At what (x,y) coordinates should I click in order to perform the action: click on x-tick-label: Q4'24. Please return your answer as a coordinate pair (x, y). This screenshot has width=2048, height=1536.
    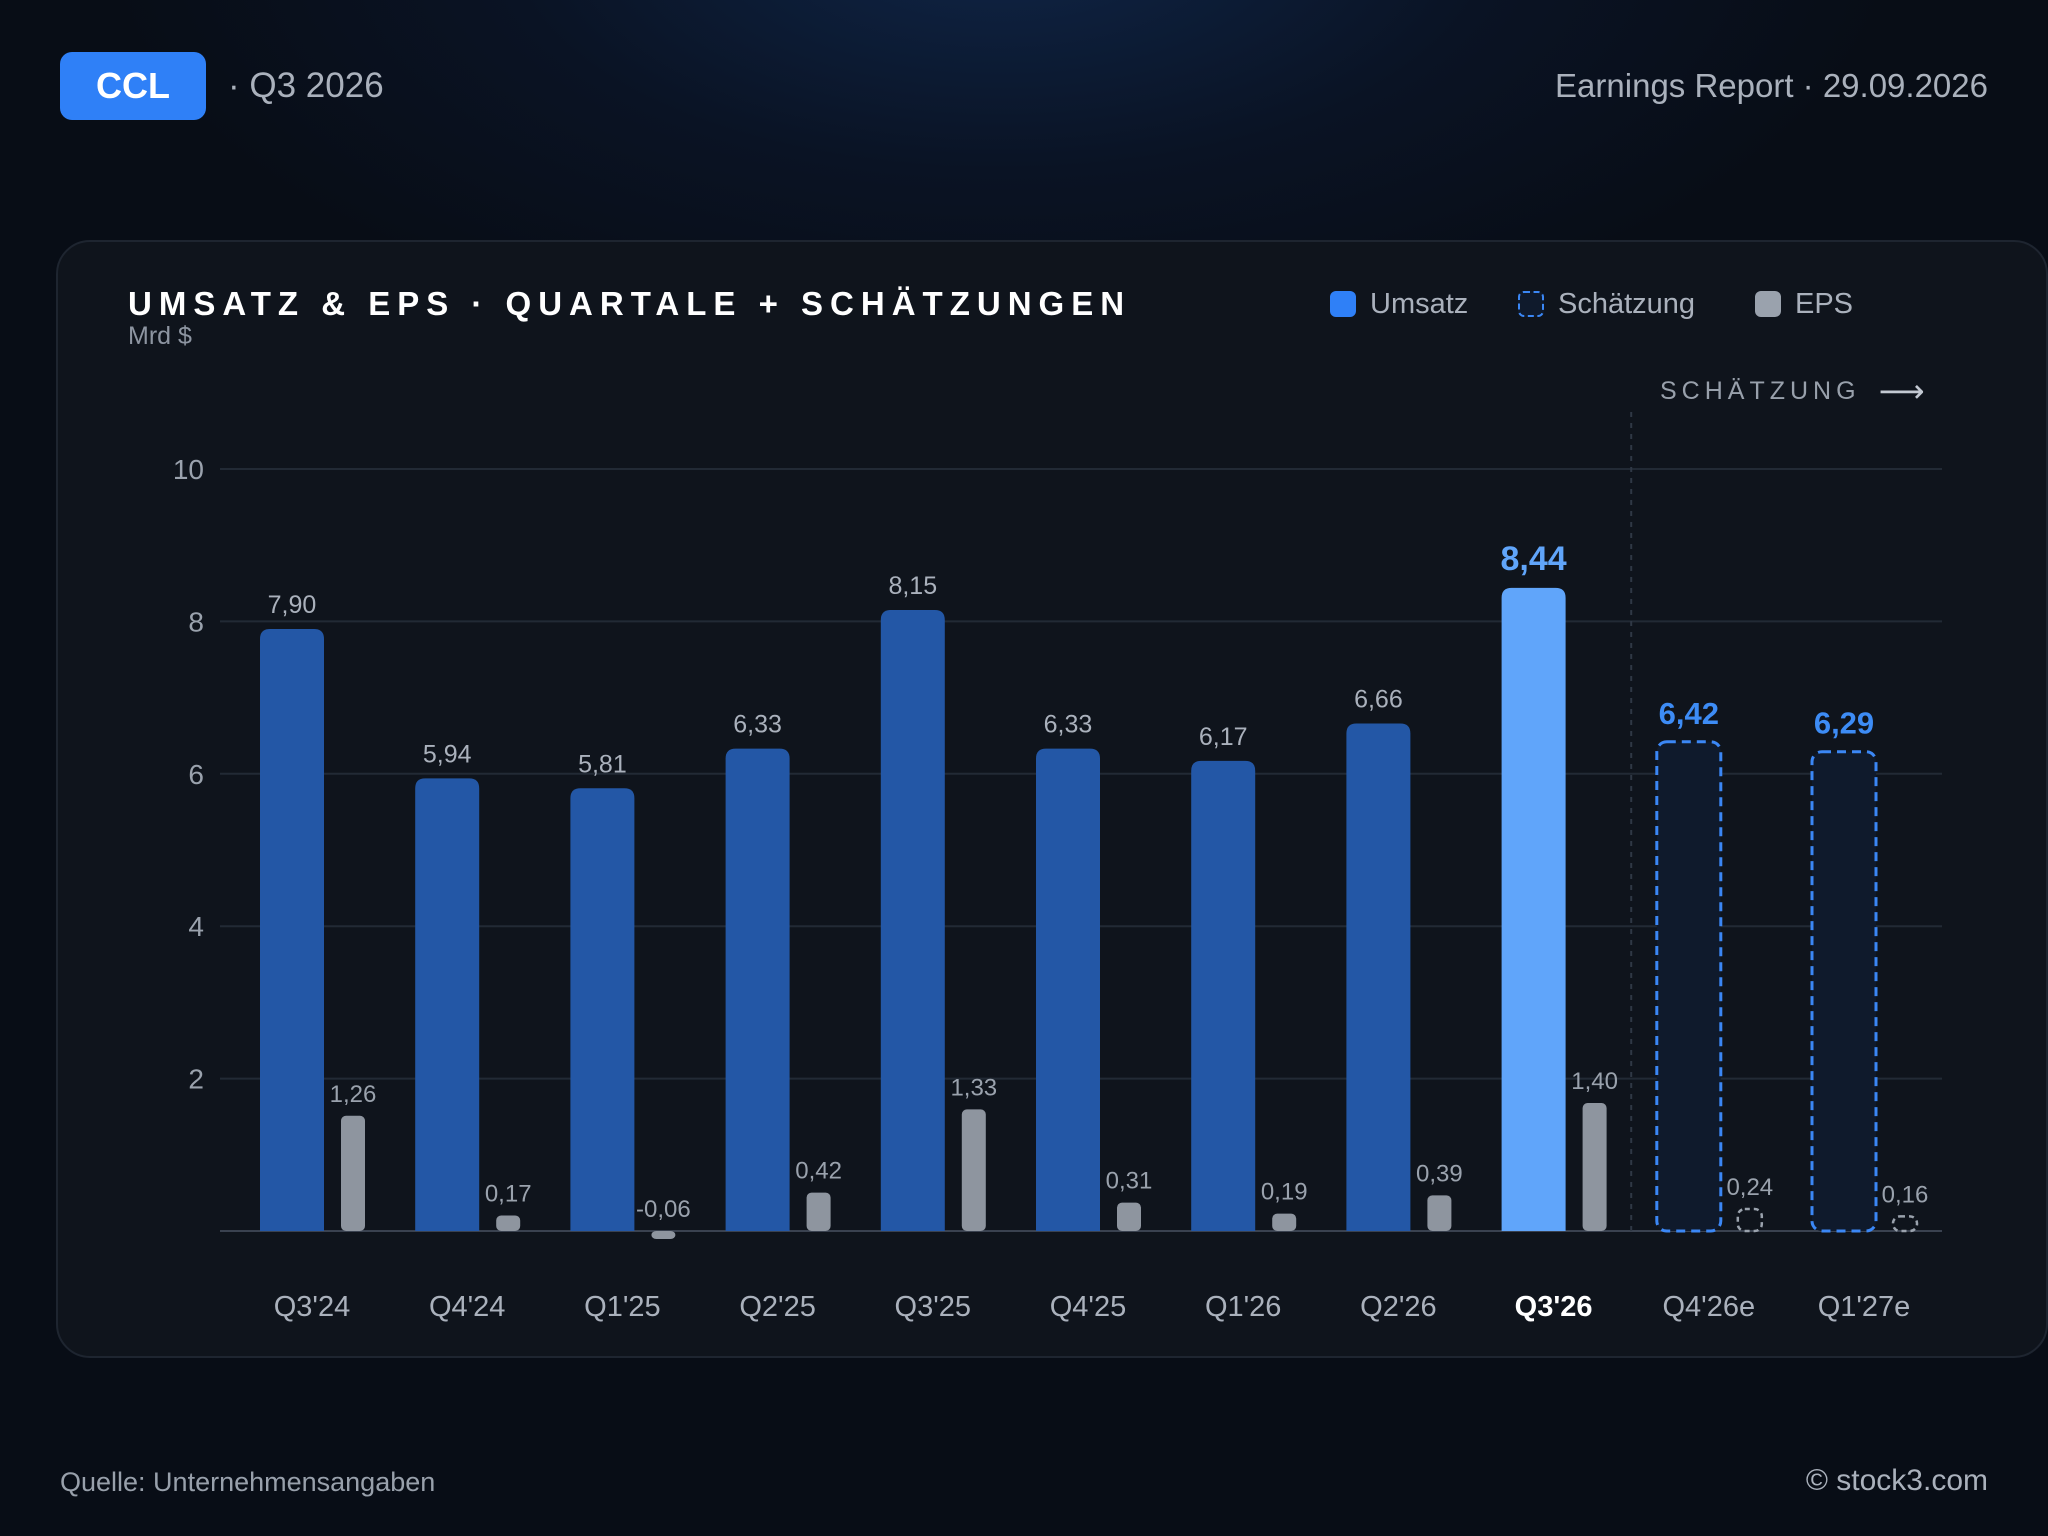
    Looking at the image, I should click on (467, 1307).